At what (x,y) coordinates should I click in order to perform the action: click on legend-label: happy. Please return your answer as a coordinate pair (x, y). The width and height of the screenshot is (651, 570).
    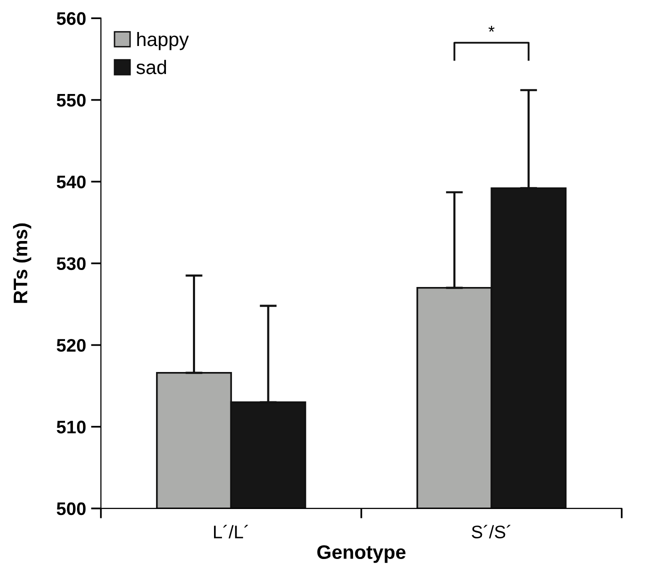
    Looking at the image, I should click on (163, 41).